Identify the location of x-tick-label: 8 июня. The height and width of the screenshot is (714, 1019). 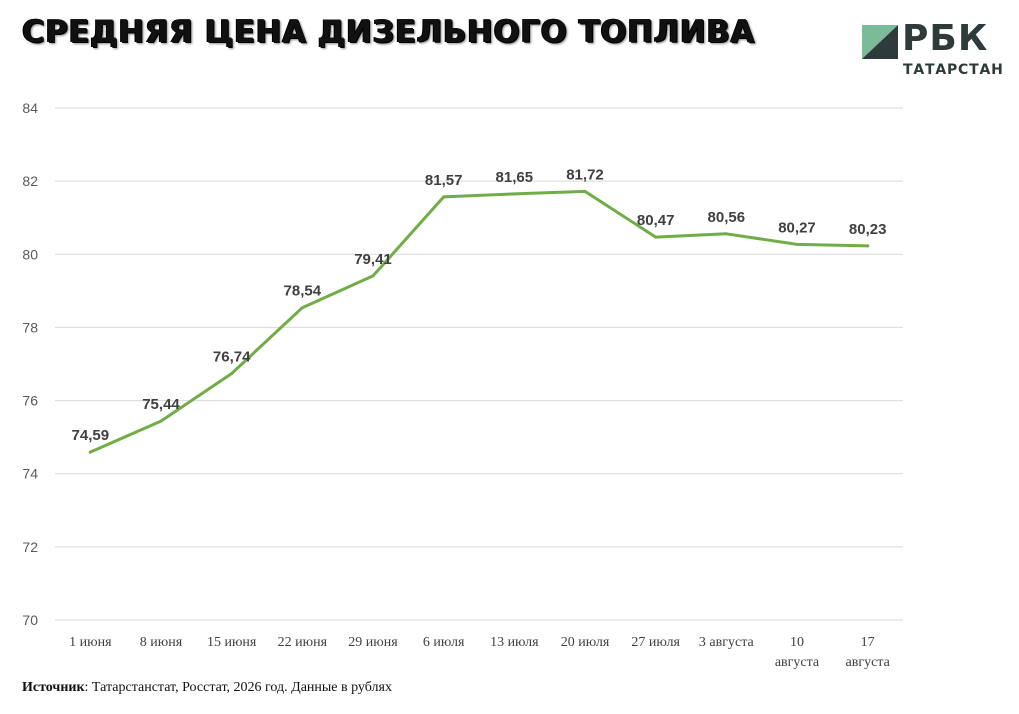
(161, 642).